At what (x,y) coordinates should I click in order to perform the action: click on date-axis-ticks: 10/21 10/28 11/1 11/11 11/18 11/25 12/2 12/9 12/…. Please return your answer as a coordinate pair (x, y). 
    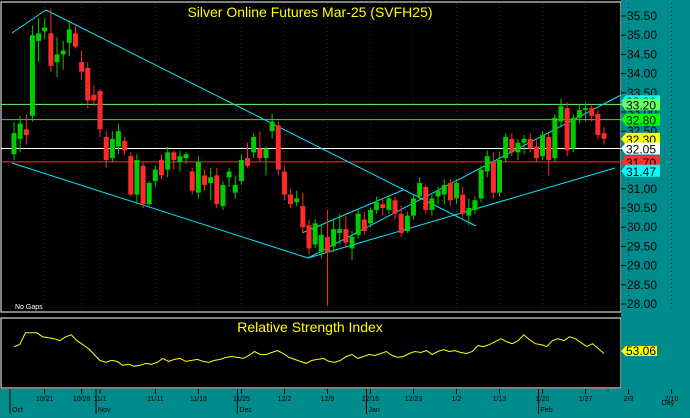
    Looking at the image, I should click on (344, 401).